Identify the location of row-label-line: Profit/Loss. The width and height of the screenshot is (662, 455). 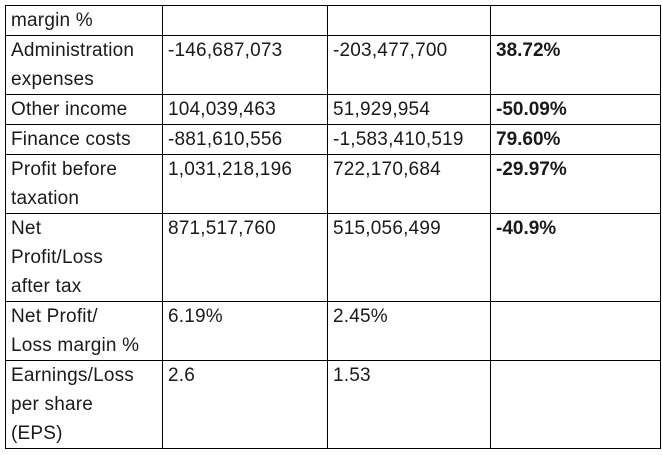
(57, 257).